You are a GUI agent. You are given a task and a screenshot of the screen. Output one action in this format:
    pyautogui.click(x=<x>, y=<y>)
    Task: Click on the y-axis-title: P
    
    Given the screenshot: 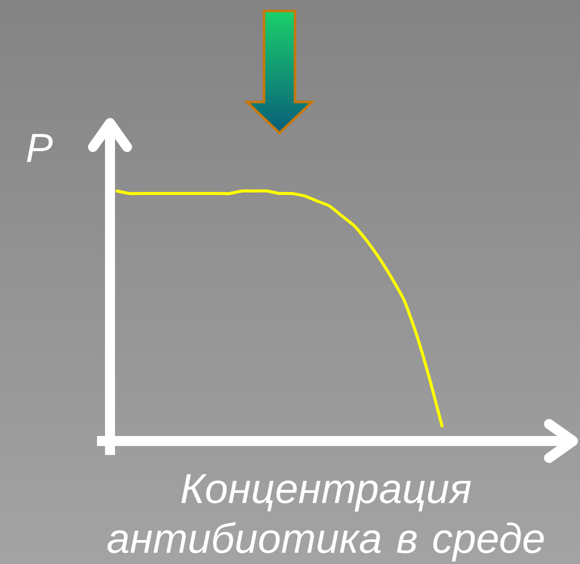 What is the action you would take?
    pyautogui.click(x=39, y=148)
    